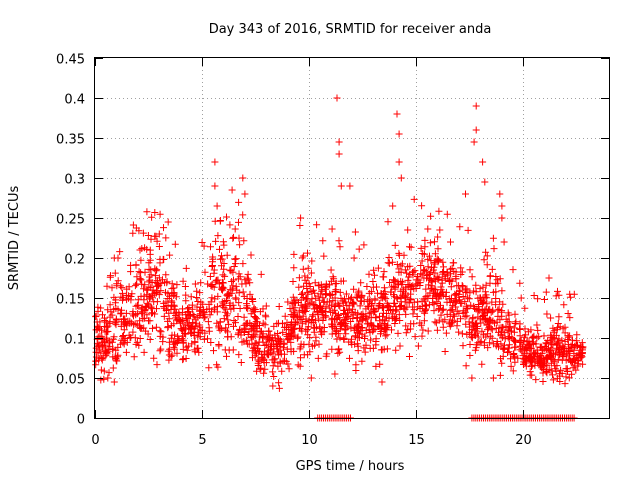  What do you see at coordinates (95, 440) in the screenshot?
I see `x-tick-label: 0` at bounding box center [95, 440].